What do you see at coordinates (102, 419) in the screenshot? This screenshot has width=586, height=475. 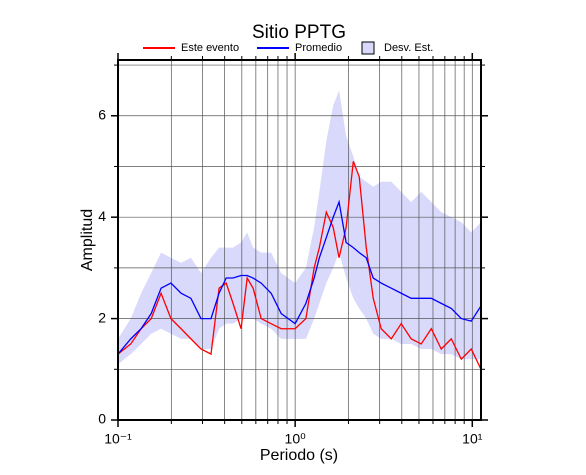 I see `y-tick-label: 0` at bounding box center [102, 419].